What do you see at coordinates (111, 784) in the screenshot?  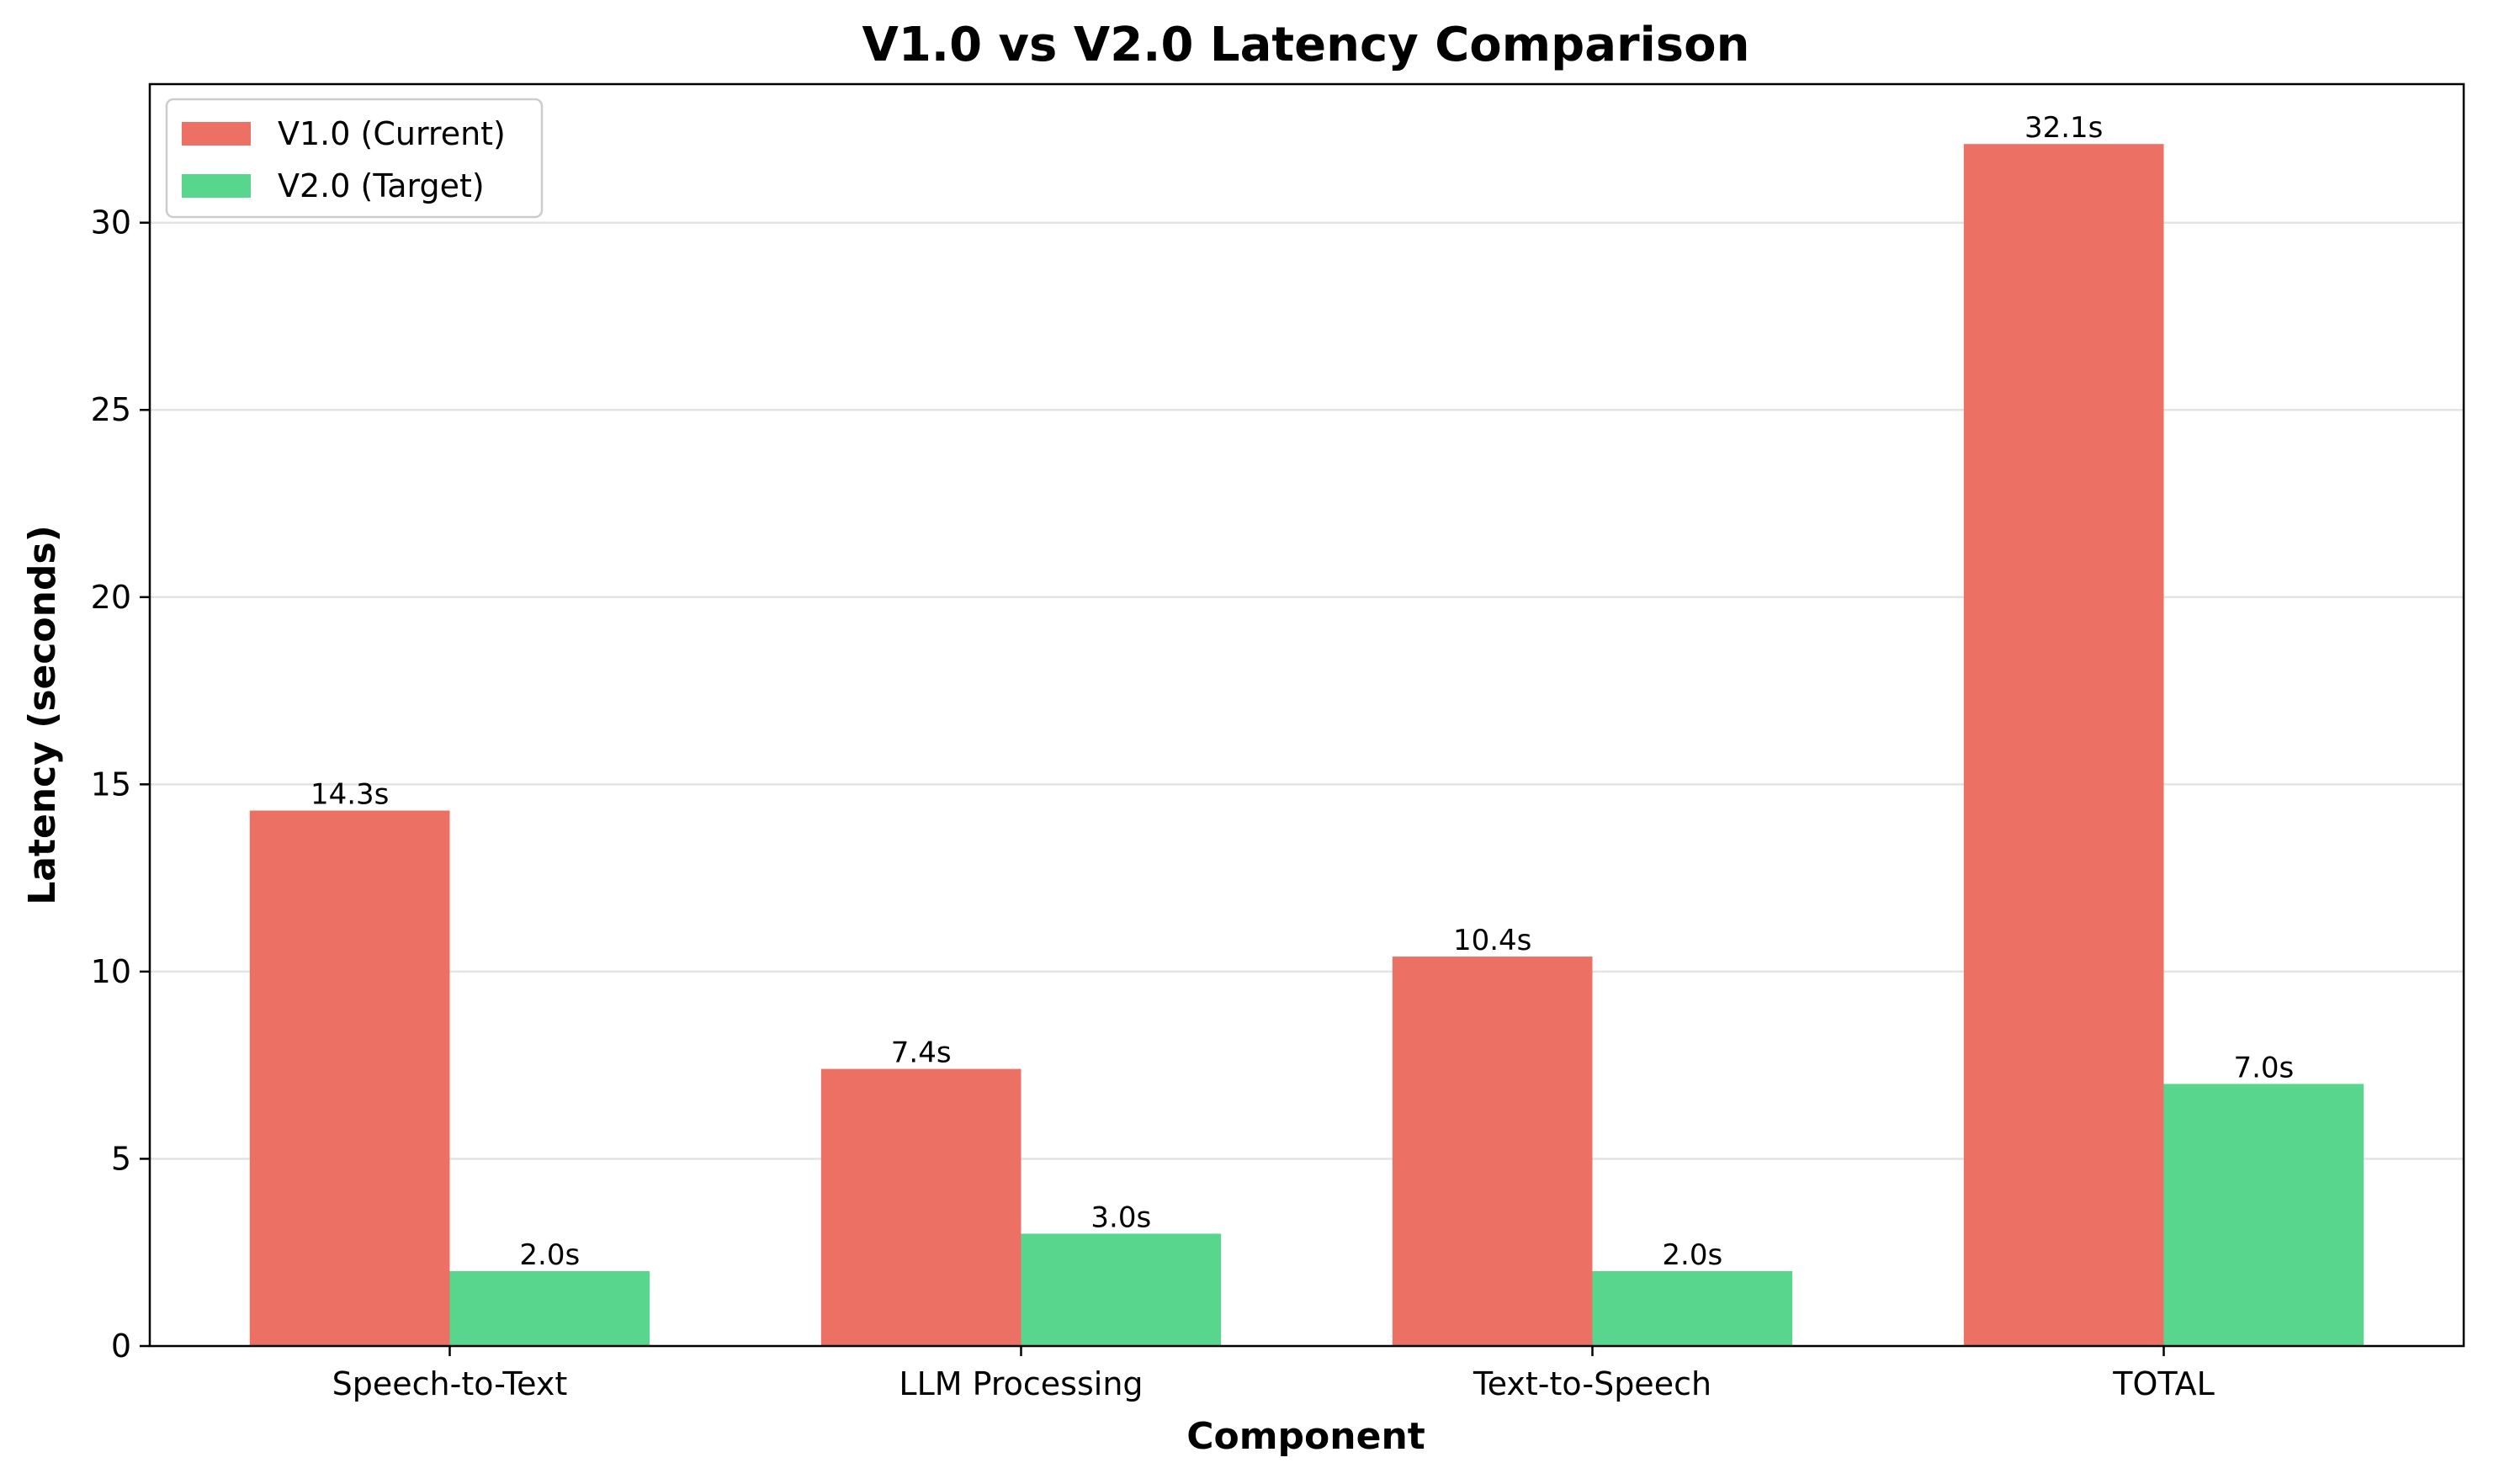 I see `y-tick-label: 15` at bounding box center [111, 784].